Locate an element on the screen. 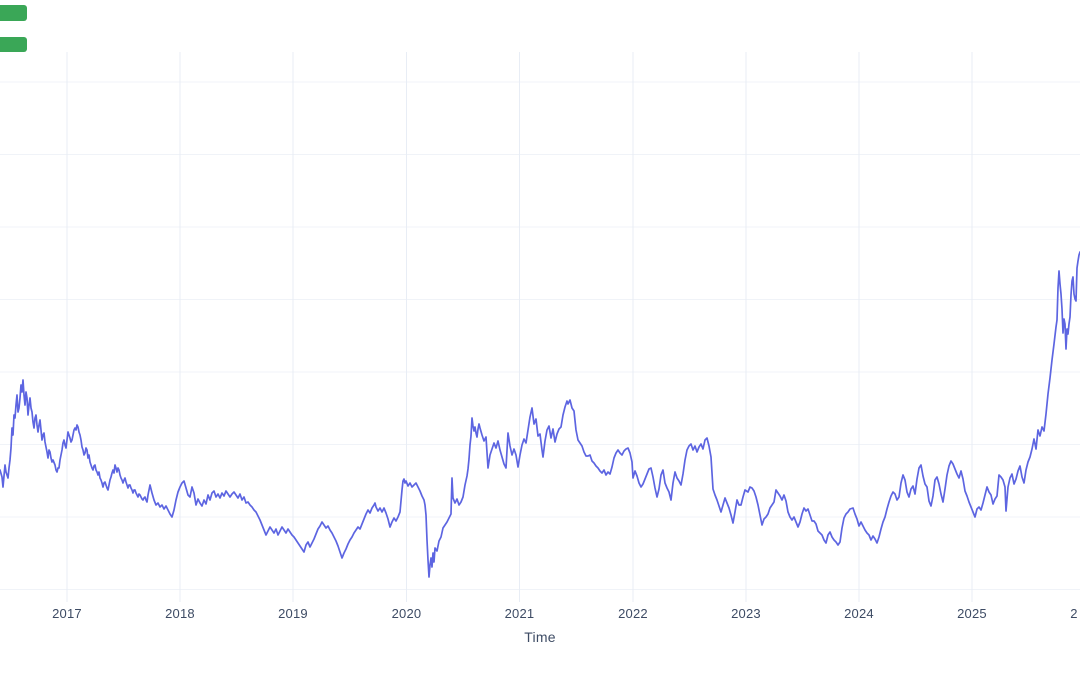 Image resolution: width=1080 pixels, height=675 pixels. x-axis-title: Time is located at coordinates (539, 637).